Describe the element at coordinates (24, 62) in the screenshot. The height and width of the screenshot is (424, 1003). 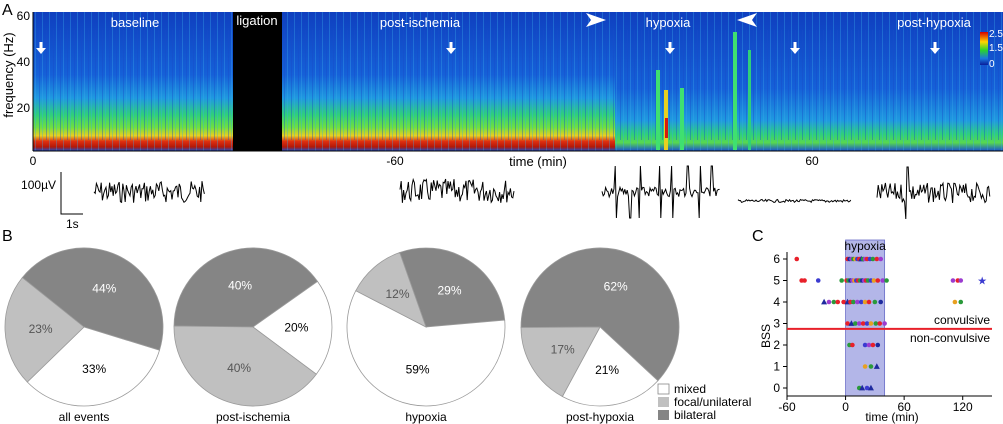
I see `y-tick-label: 40` at that location.